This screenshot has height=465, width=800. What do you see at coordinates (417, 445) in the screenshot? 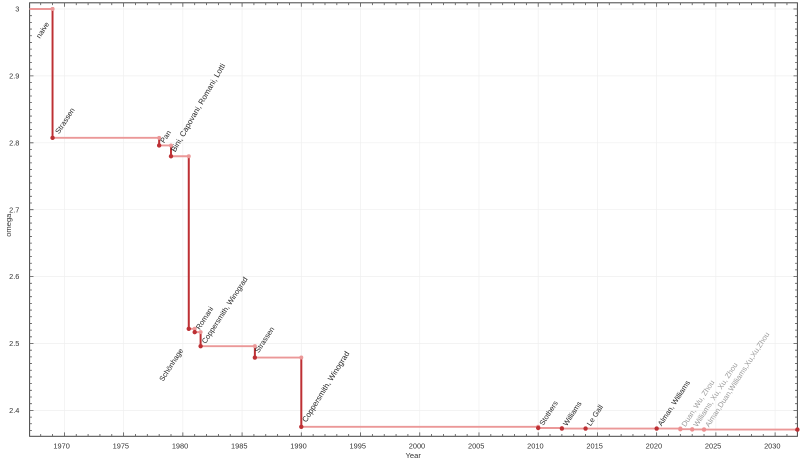
I see `svg-text: 2000` at bounding box center [417, 445].